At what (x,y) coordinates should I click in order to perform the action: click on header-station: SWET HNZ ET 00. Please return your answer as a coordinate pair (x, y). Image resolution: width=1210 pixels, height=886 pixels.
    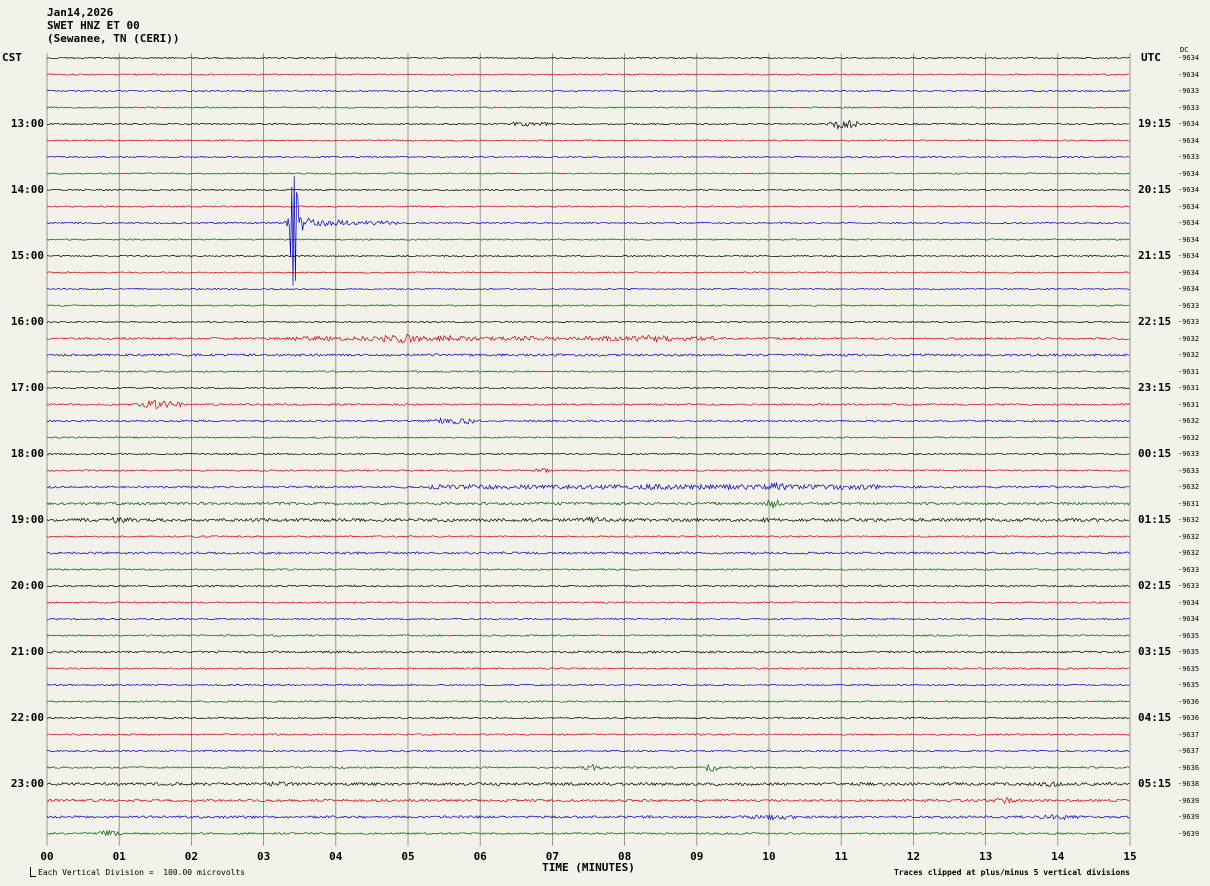
    Looking at the image, I should click on (93, 25).